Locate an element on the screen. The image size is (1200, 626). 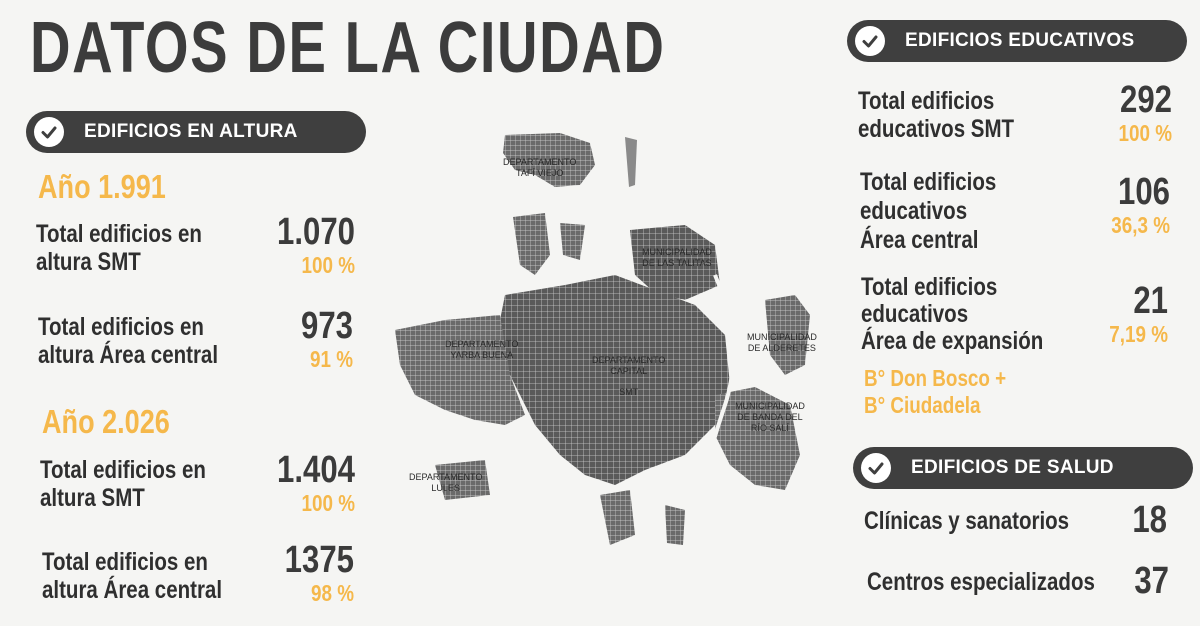
salud-centros-value: 37 is located at coordinates (1151, 581).